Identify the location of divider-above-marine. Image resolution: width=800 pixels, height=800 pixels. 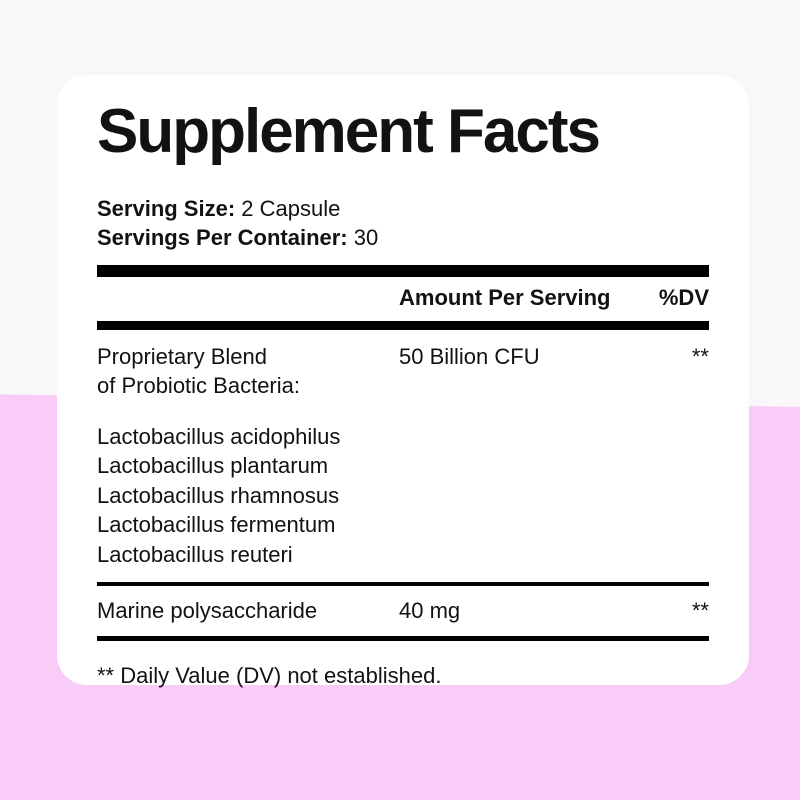
(403, 584).